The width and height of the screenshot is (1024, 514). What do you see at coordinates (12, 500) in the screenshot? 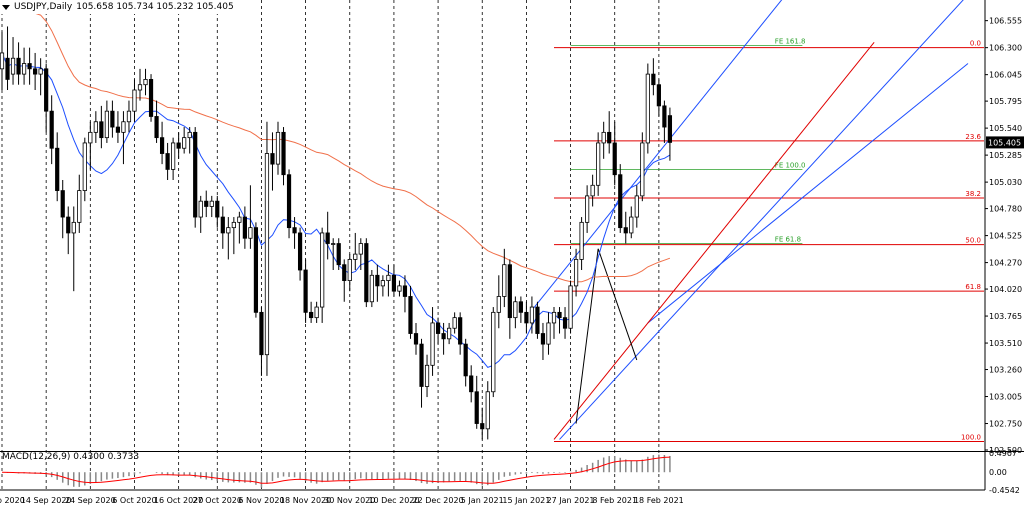
I see `x-tick-label: 2 Sep 2020` at bounding box center [12, 500].